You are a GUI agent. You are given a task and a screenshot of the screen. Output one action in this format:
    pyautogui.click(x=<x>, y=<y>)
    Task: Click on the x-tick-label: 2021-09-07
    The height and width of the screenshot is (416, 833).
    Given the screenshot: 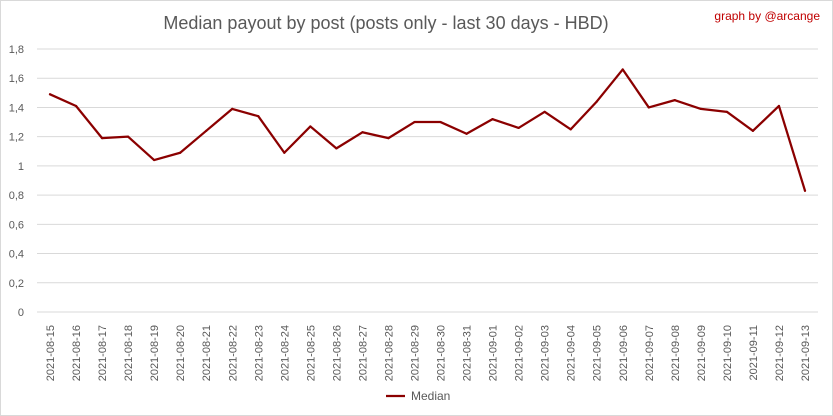 What is the action you would take?
    pyautogui.click(x=650, y=353)
    